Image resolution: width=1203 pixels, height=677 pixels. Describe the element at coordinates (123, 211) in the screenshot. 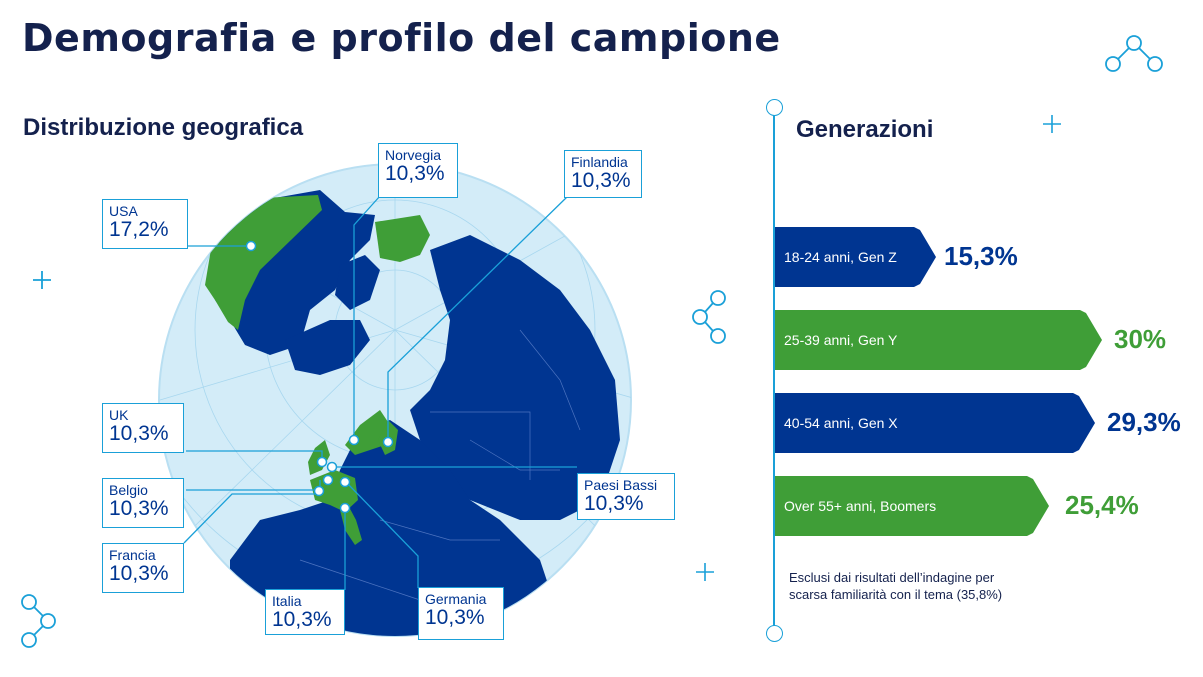

I see `country-name: USA` at that location.